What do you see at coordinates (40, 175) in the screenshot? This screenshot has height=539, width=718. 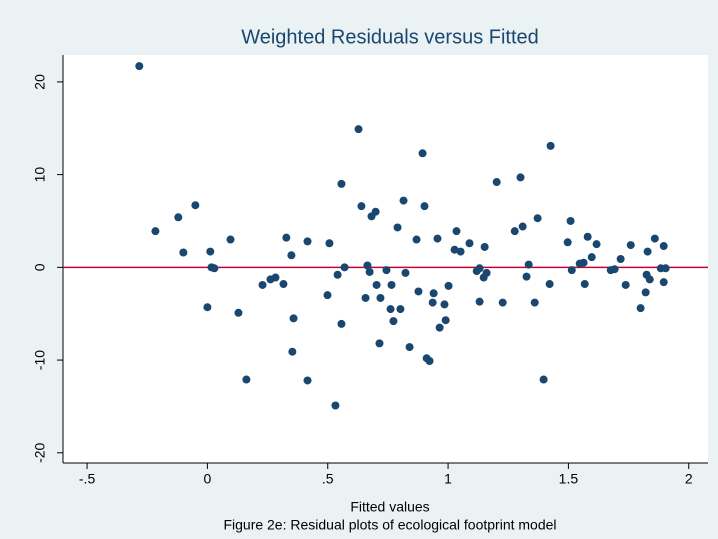 I see `y-tick-label: 10` at bounding box center [40, 175].